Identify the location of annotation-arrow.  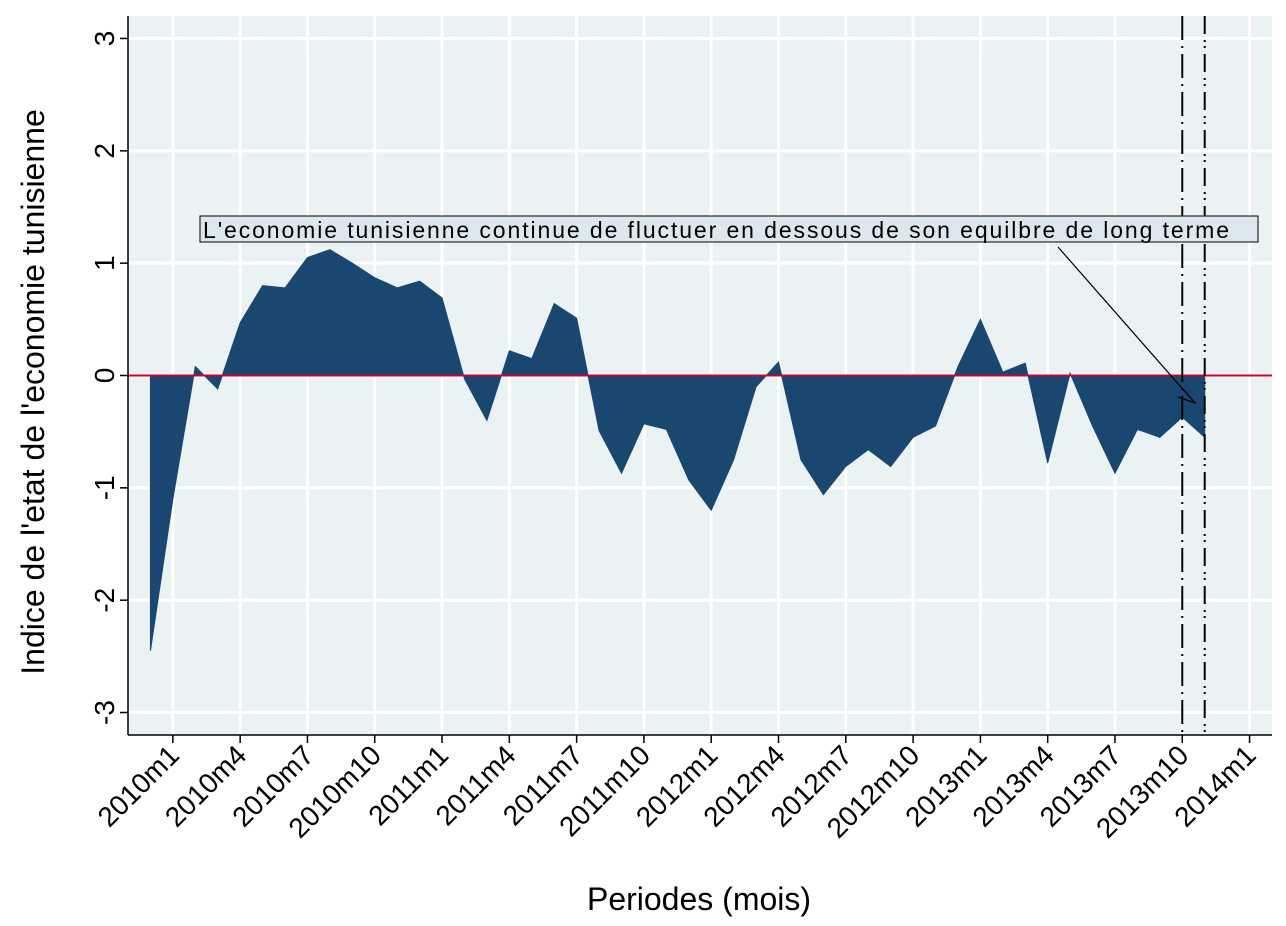
(1126, 325).